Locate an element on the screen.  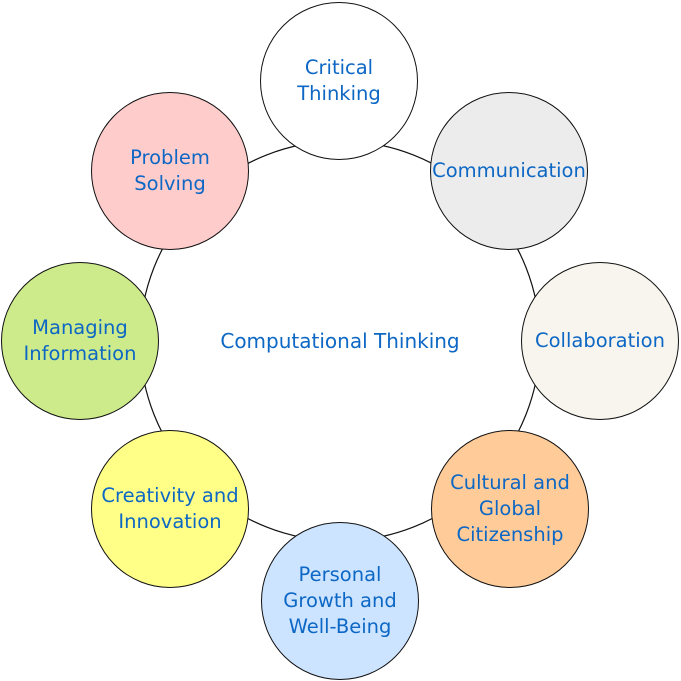
node-critical-thinking: Critical Thinking is located at coordinates (339, 81).